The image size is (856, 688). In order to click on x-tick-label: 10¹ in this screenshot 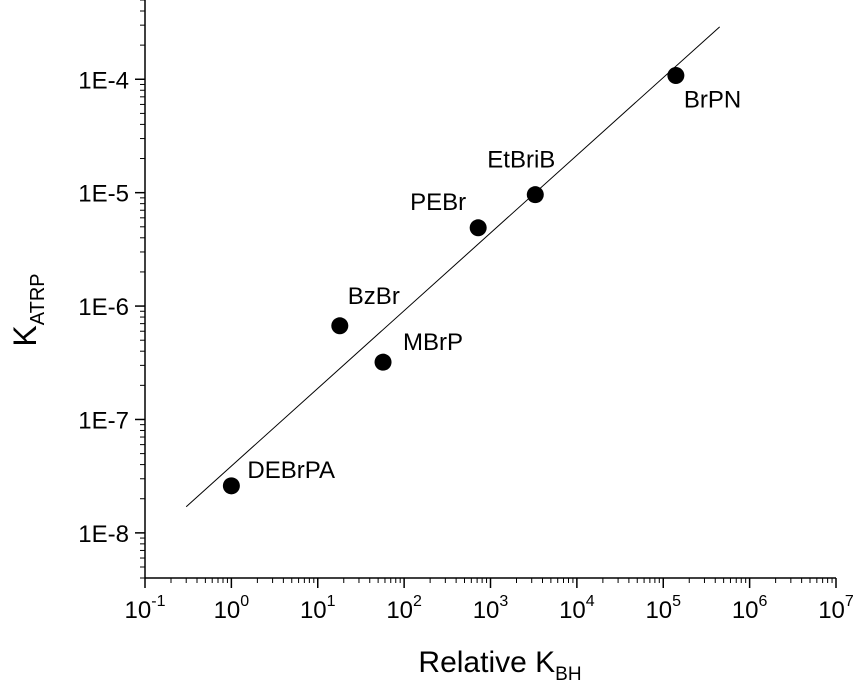, I will do `click(318, 608)`.